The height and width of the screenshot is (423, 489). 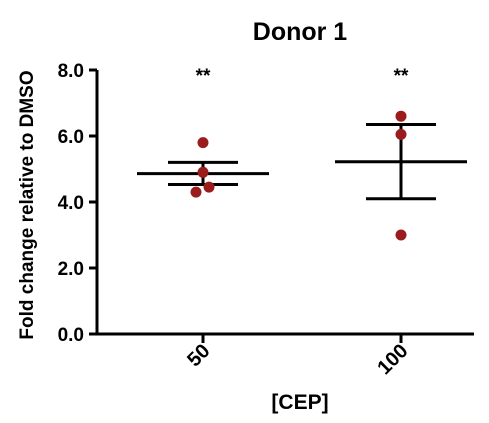 I want to click on y-axis-label: Fold change relative to DMSO, so click(x=27, y=204).